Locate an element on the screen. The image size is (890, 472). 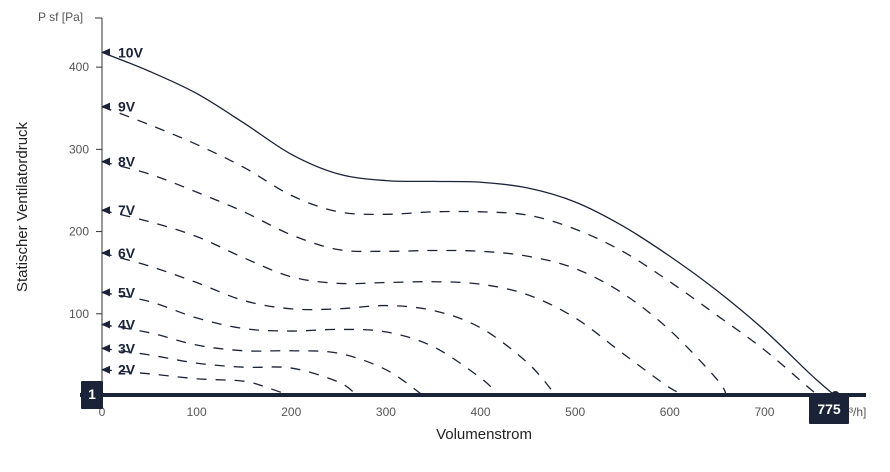
y-axis-title: Statischer Ventilatordruck is located at coordinates (22, 206).